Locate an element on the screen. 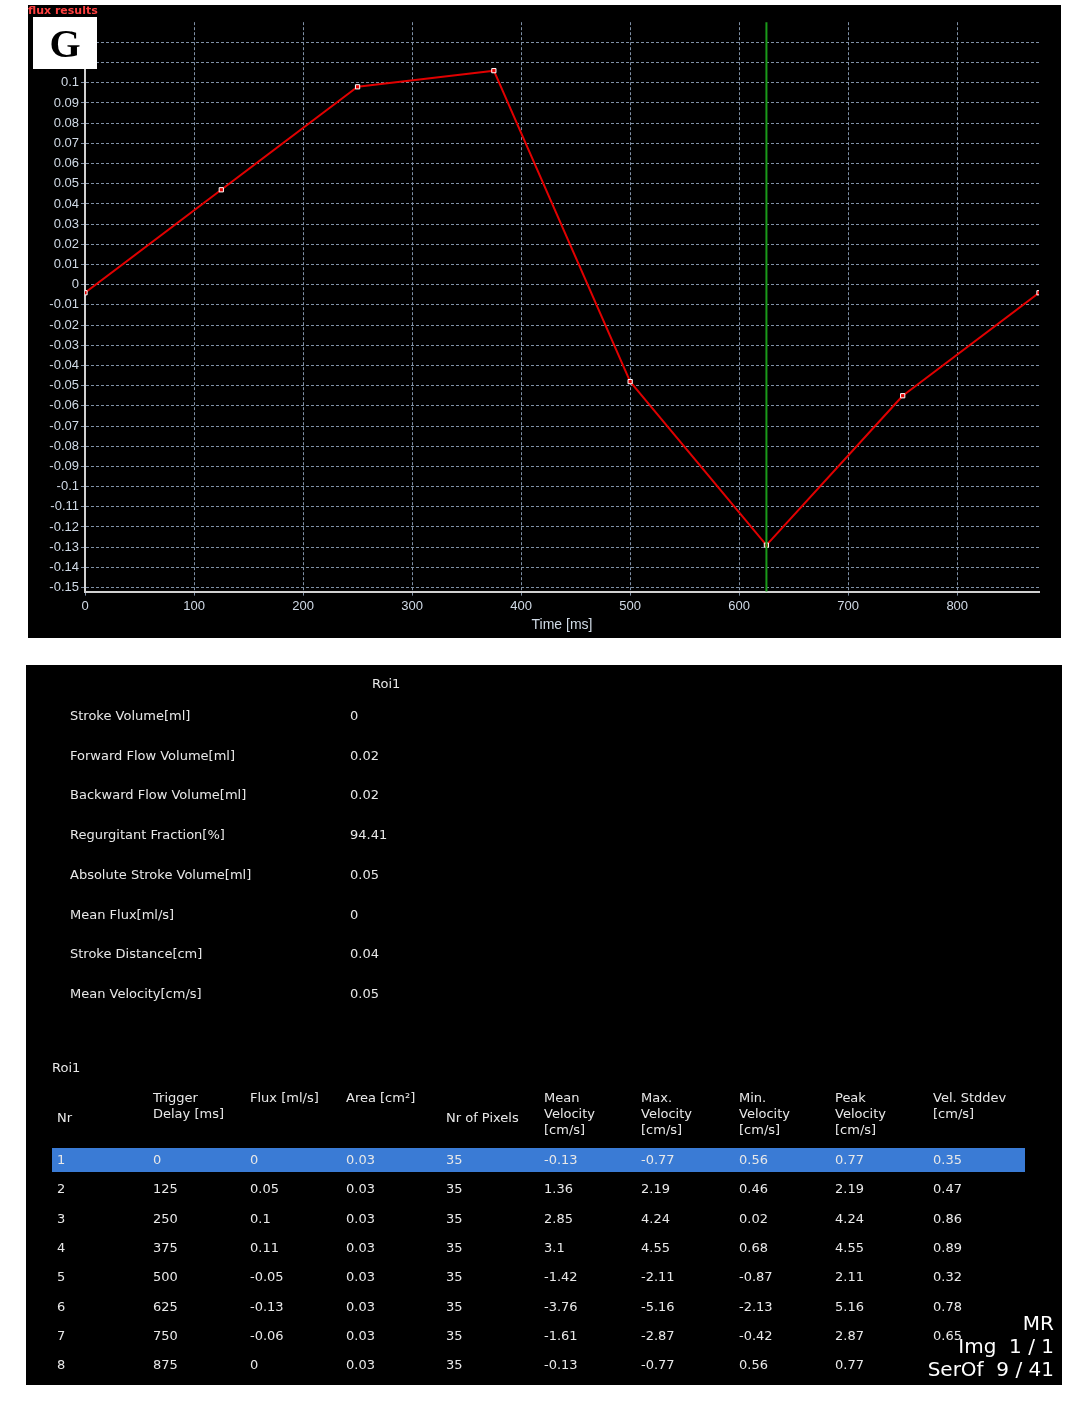 This screenshot has width=1071, height=1408. data-label: 3.1 is located at coordinates (554, 1247).